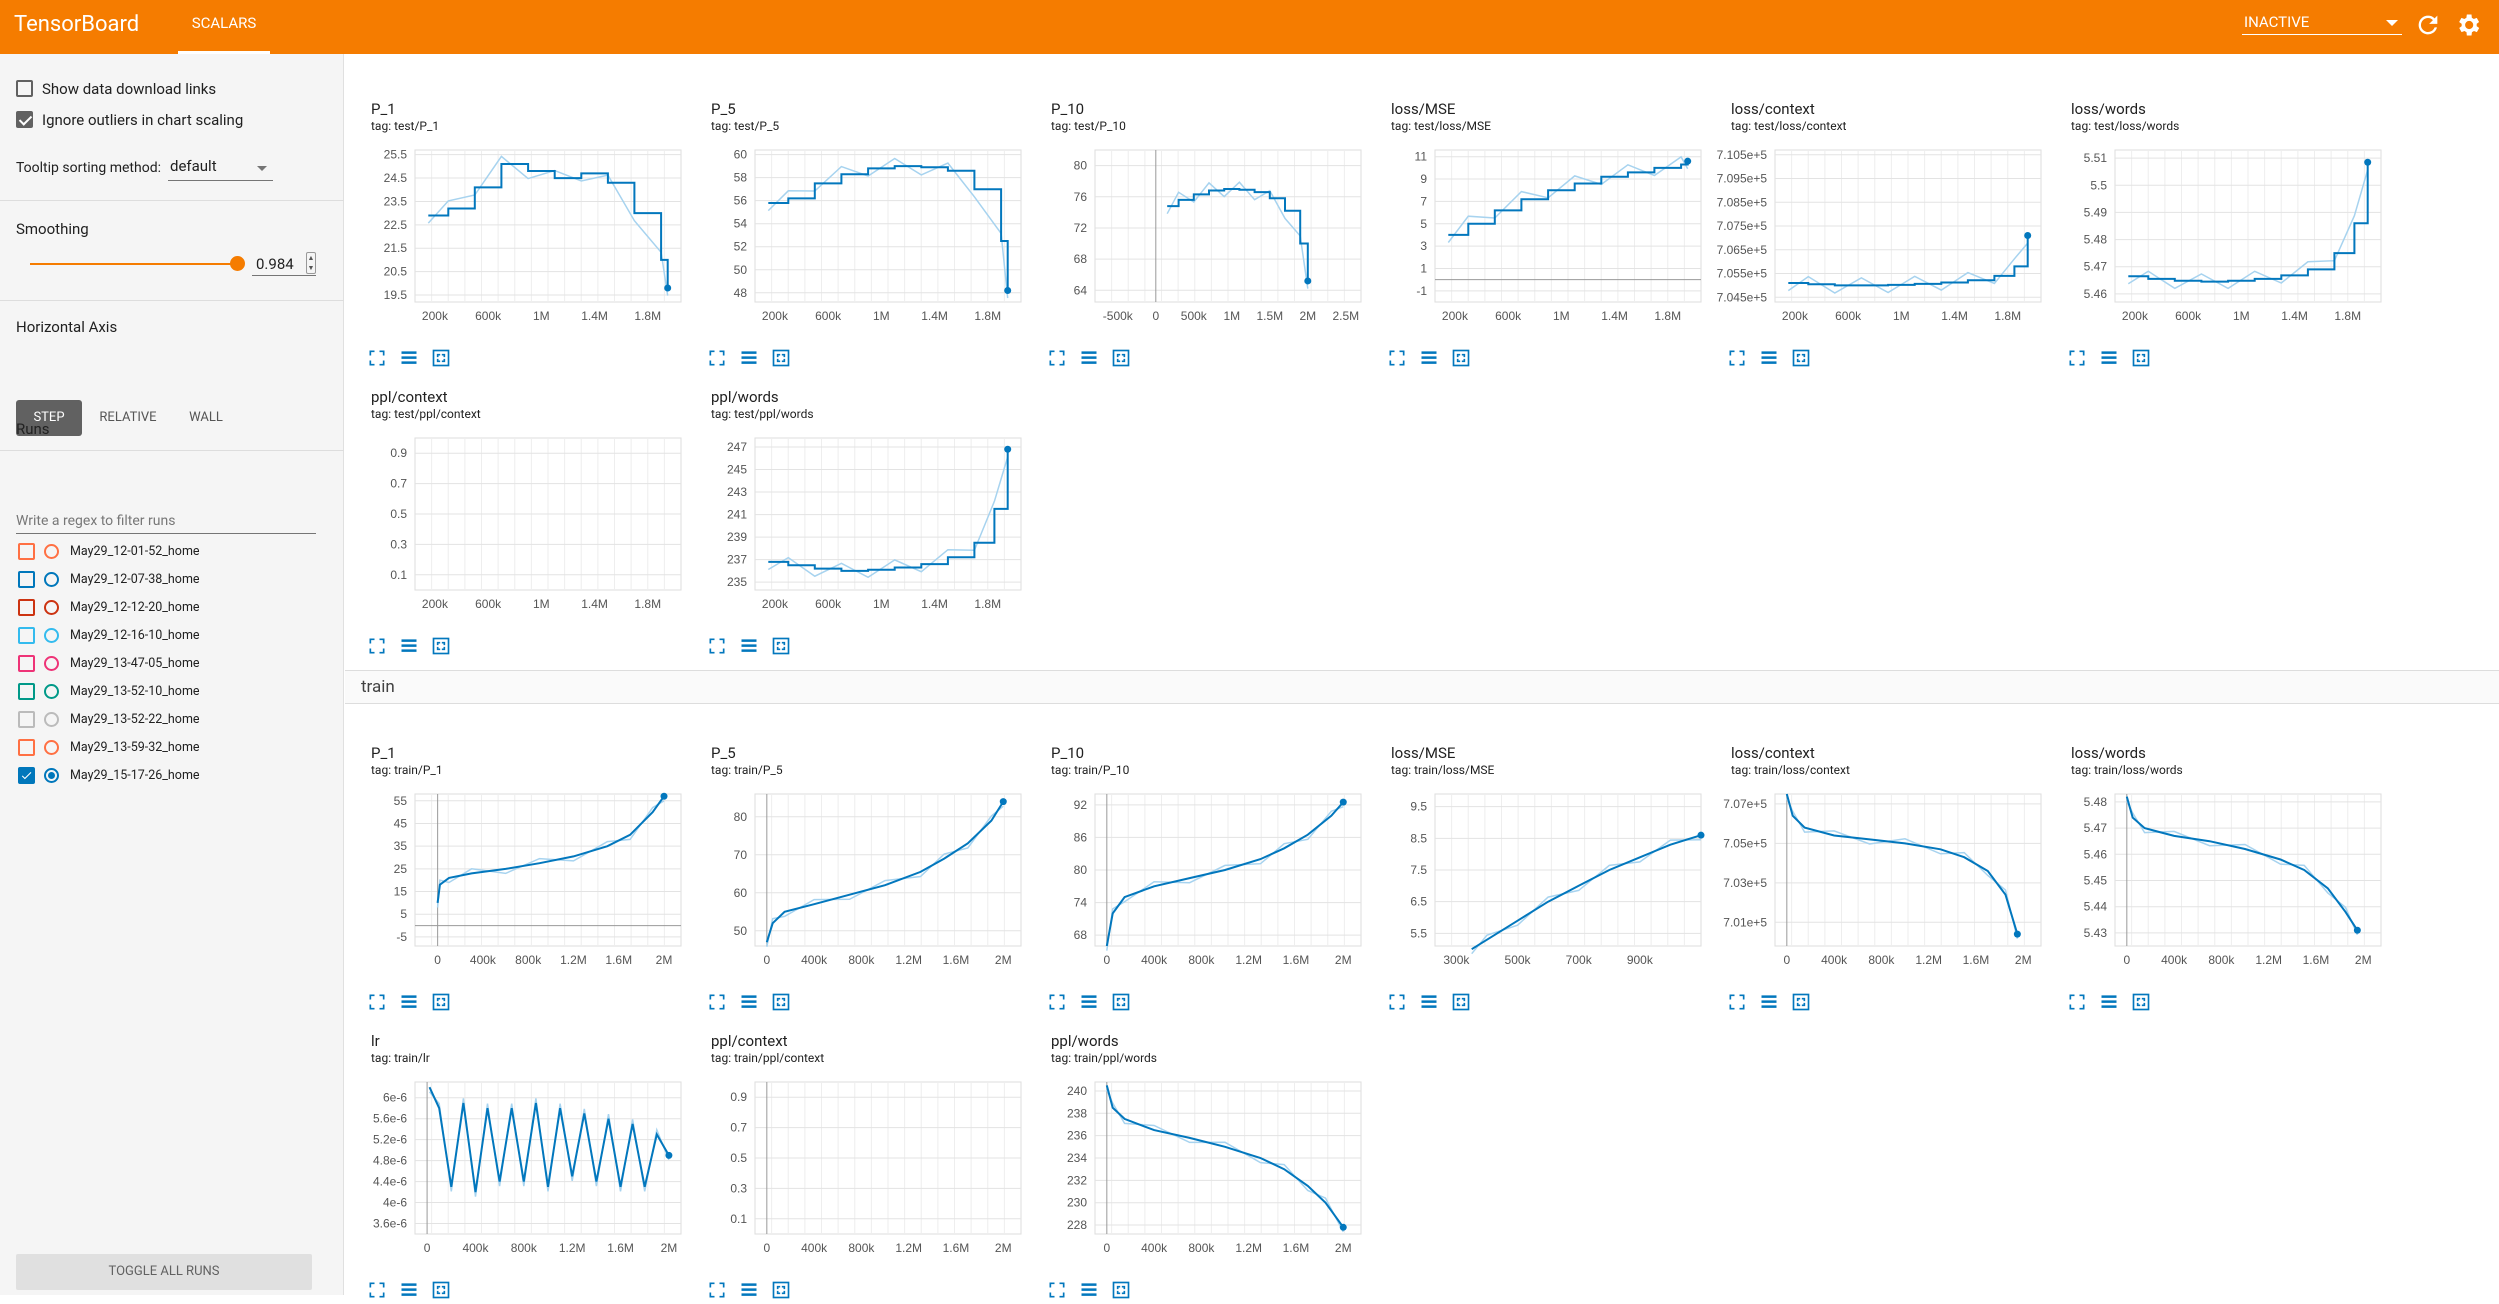 This screenshot has height=1304, width=2499. What do you see at coordinates (220, 169) in the screenshot?
I see `tooltip-sorting-select: default` at bounding box center [220, 169].